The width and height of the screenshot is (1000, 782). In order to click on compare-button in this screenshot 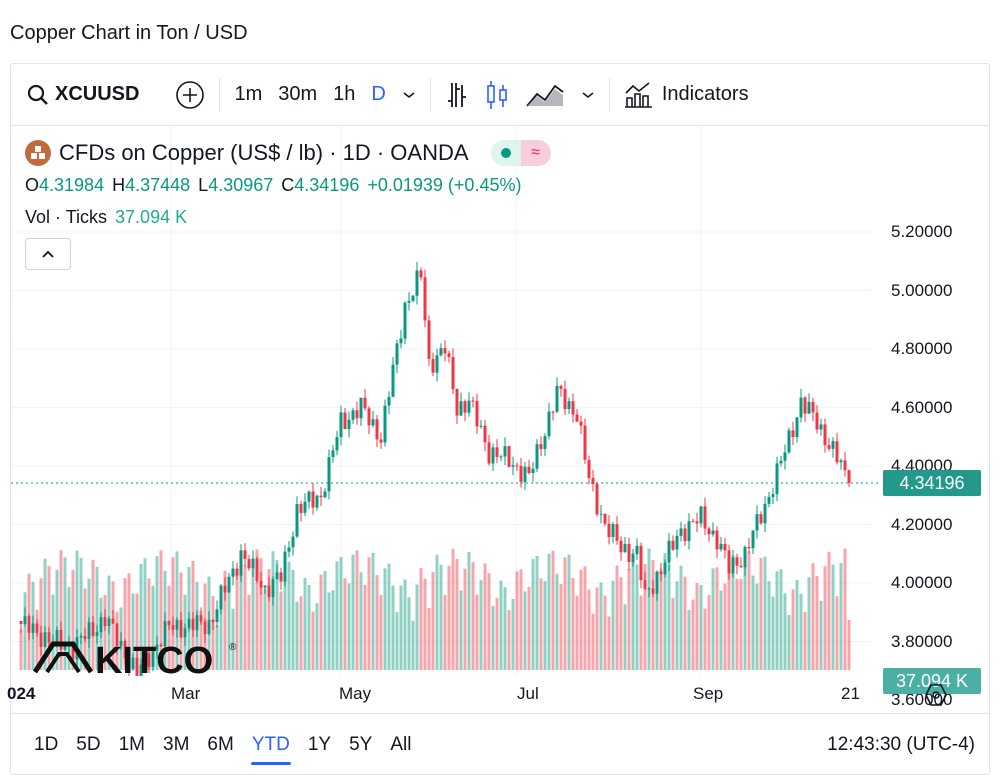, I will do `click(190, 95)`.